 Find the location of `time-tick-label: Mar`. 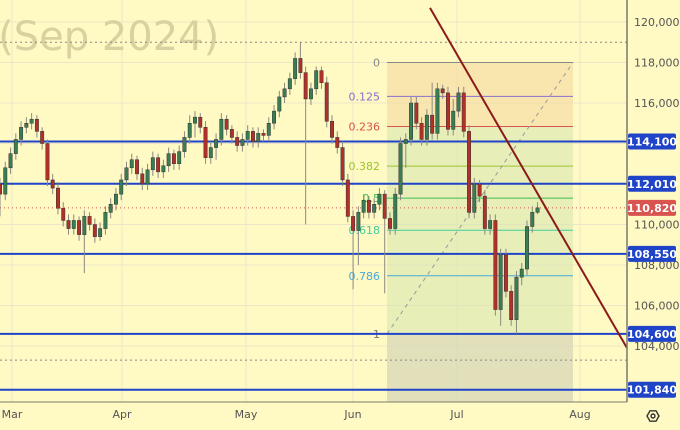

time-tick-label: Mar is located at coordinates (12, 414).